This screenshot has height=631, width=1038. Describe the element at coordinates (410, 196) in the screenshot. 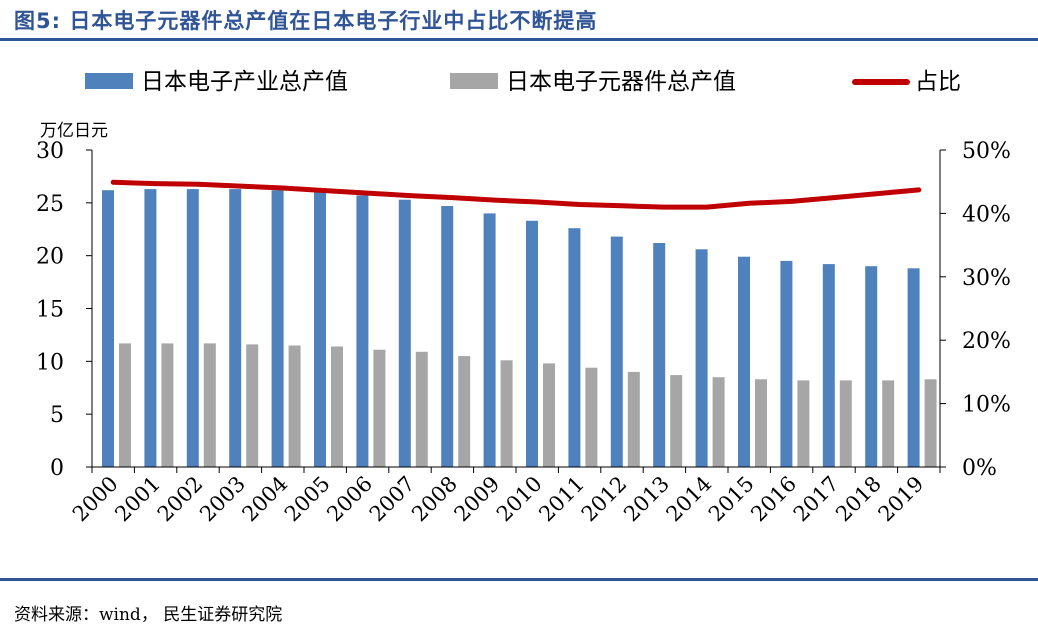

I see `ratio-point-2007` at that location.